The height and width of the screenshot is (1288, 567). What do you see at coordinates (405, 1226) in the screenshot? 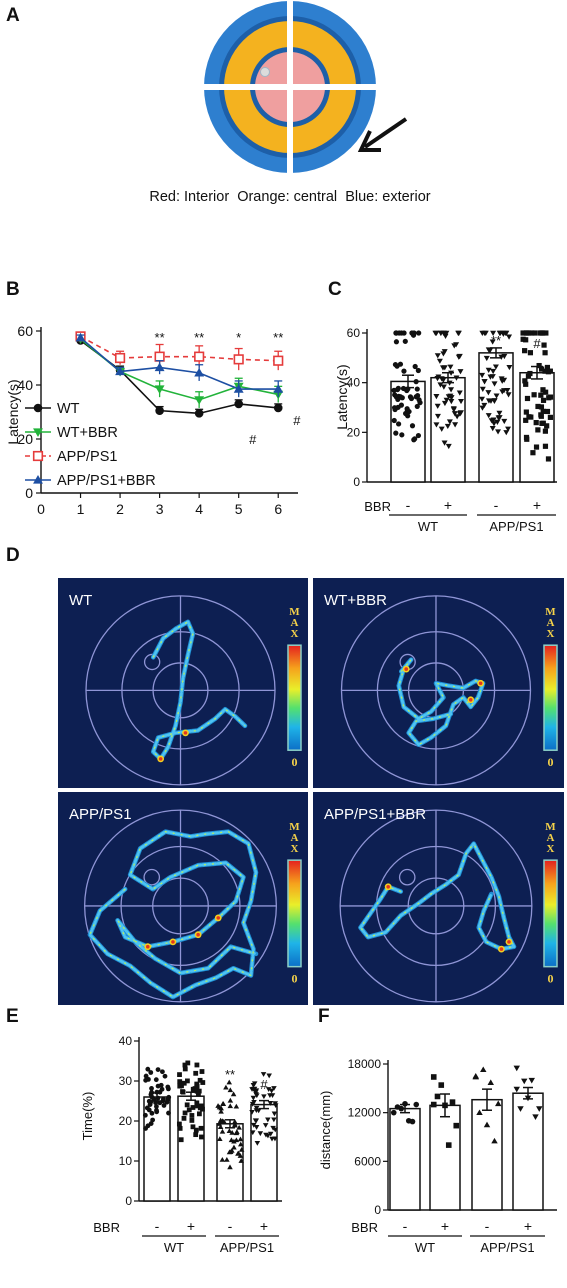
I see `f-bbr-sign: -` at bounding box center [405, 1226].